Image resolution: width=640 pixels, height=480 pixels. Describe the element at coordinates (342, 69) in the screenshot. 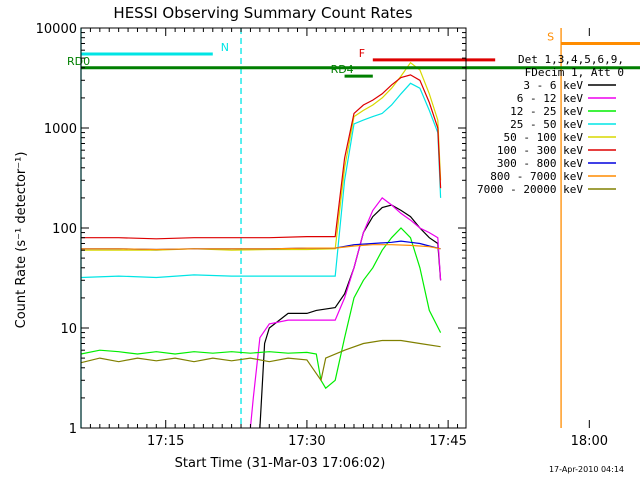

I see `flag-label-rd4: RD4` at that location.